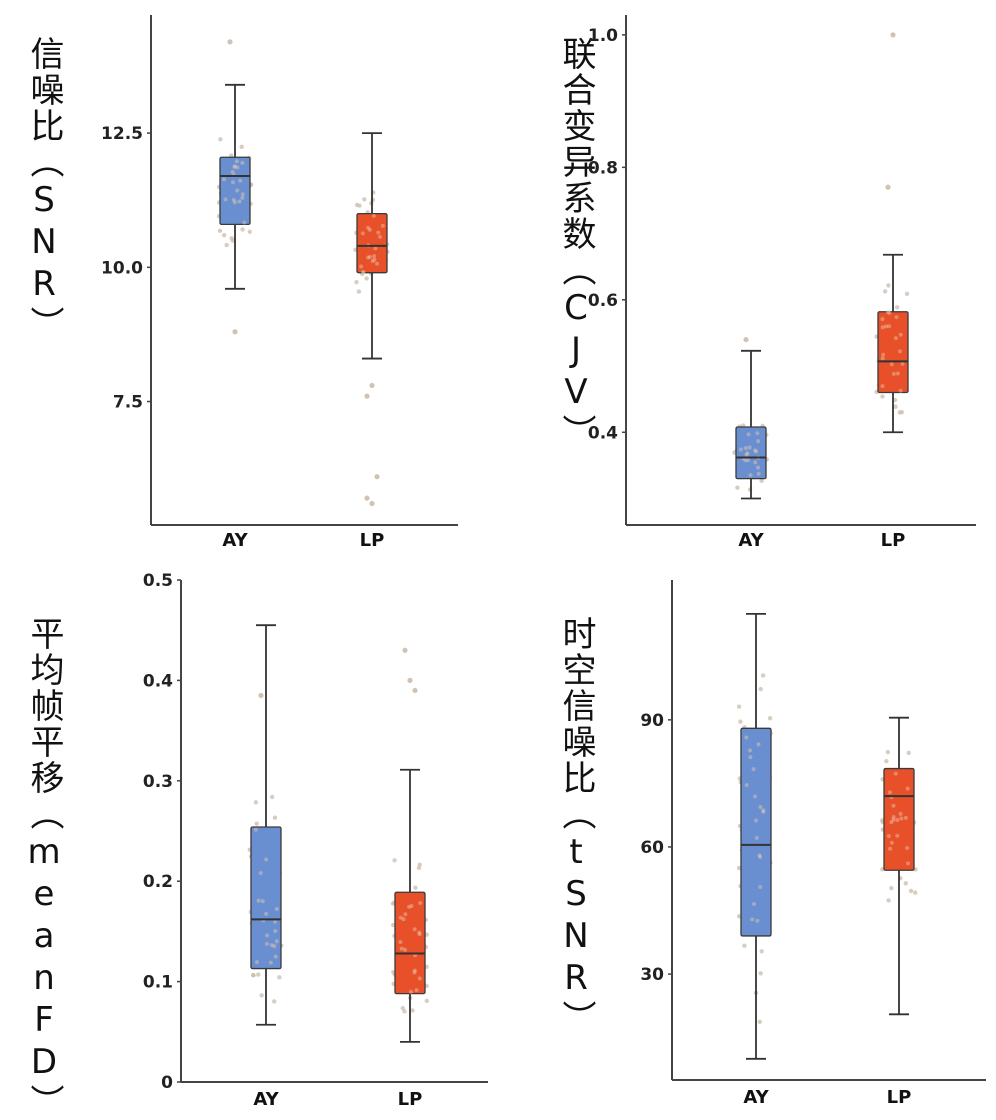 This screenshot has height=1120, width=996. I want to click on y-axis-label: 时空信噪比（tSNR）, so click(576, 826).